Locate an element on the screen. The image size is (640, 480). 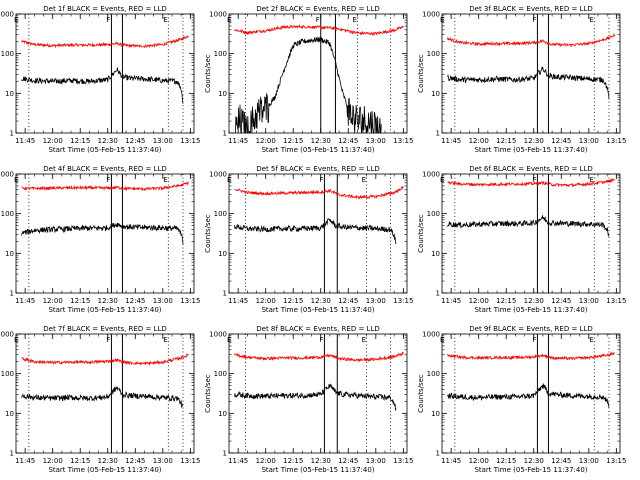
chart-title: Det 3f BLACK = Events, RED = LLD is located at coordinates (530, 9).